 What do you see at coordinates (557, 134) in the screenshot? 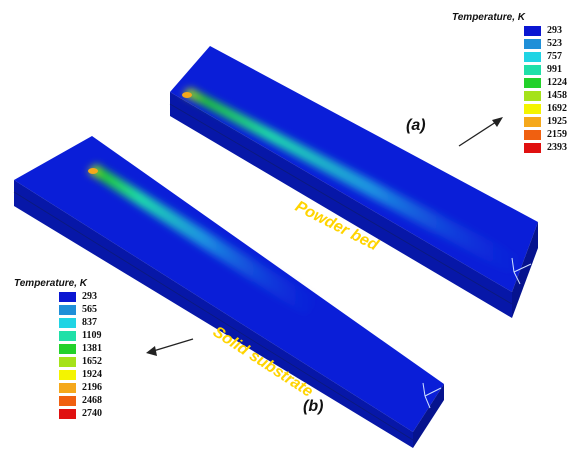
I see `legend-value: 2159` at bounding box center [557, 134].